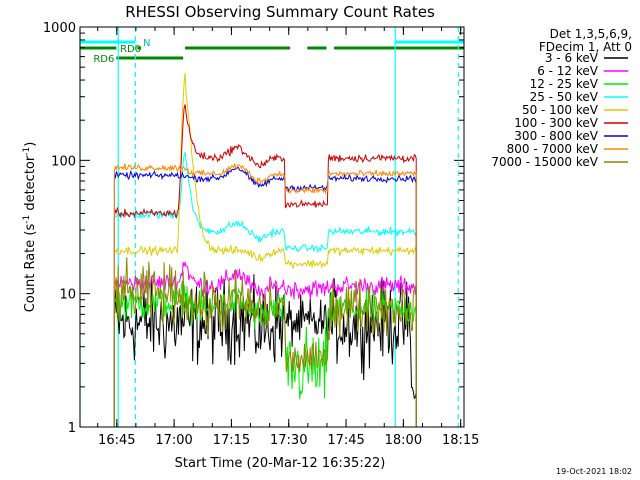 This screenshot has height=480, width=640. I want to click on legend-label-8: 7000 - 15000 keV, so click(544, 162).